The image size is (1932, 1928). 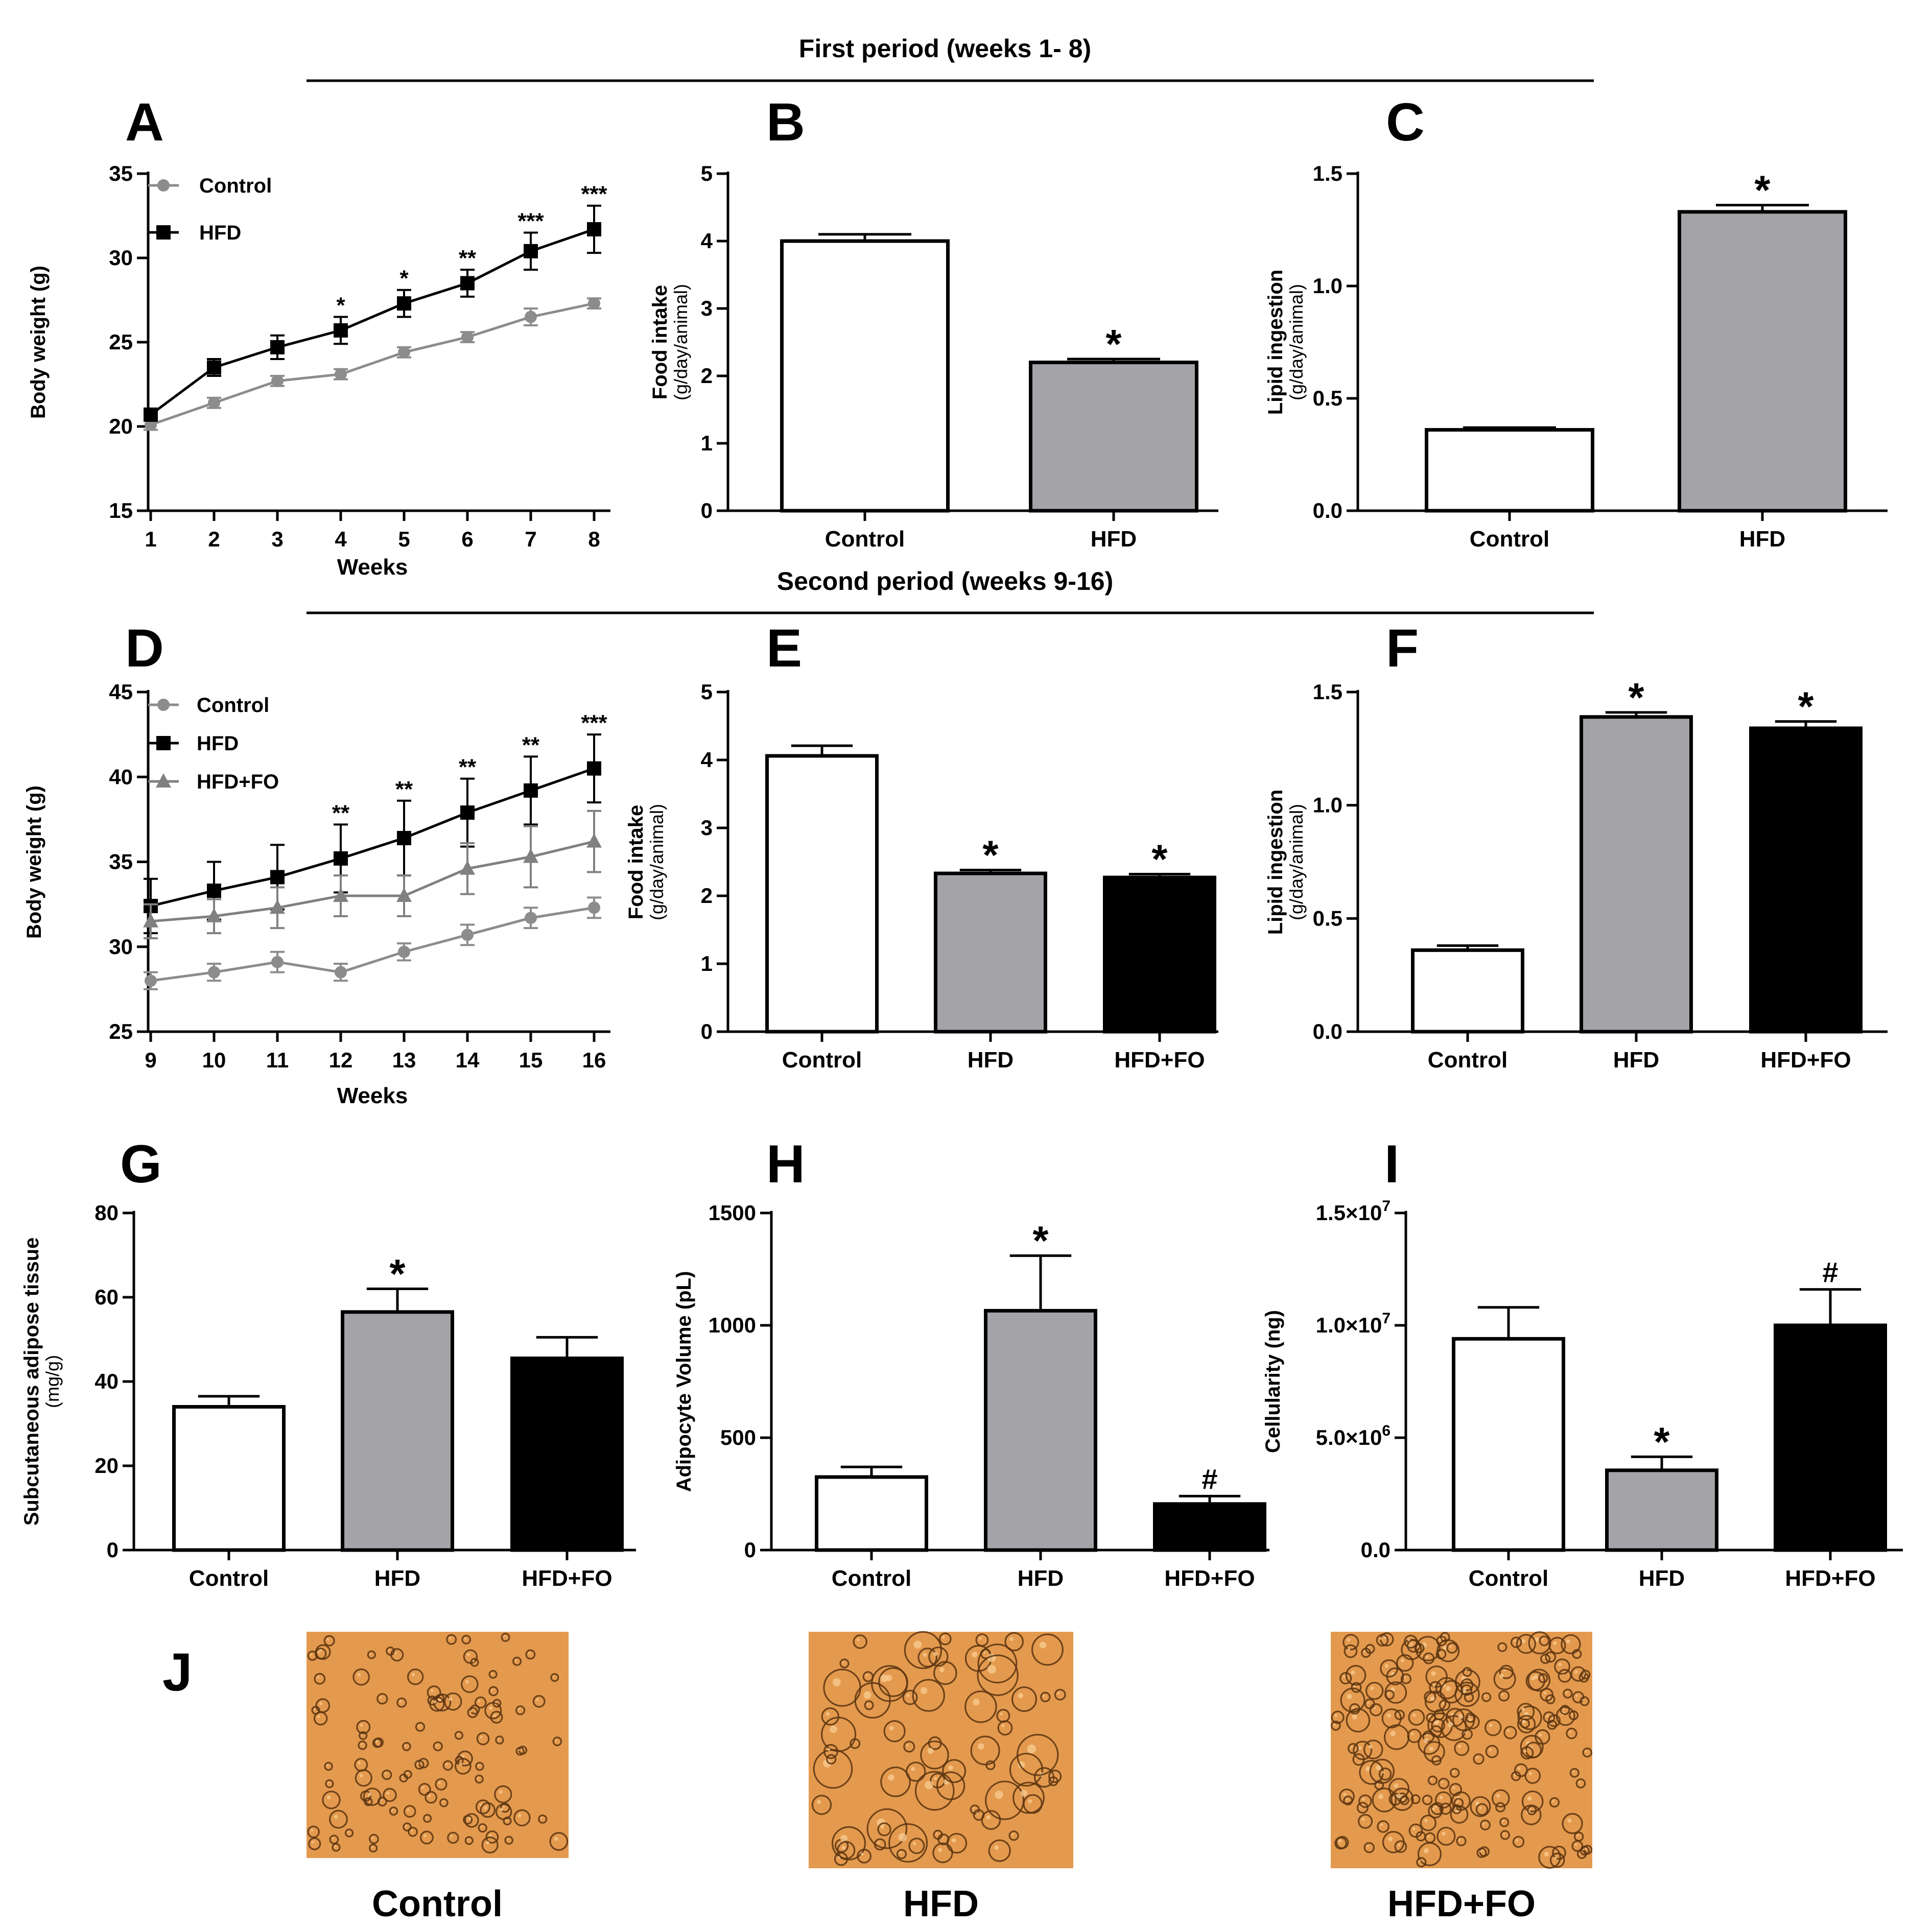 I want to click on micrograph-hfdfo-caption: HFD+FO, so click(x=1461, y=1904).